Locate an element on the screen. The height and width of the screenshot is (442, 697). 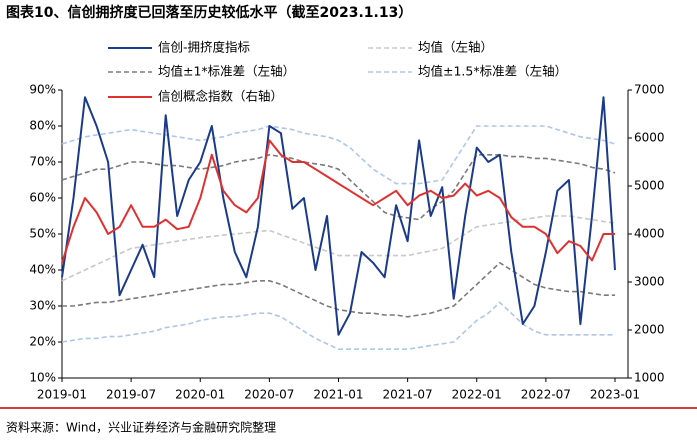
y-tick-label: 30% is located at coordinates (42, 306).